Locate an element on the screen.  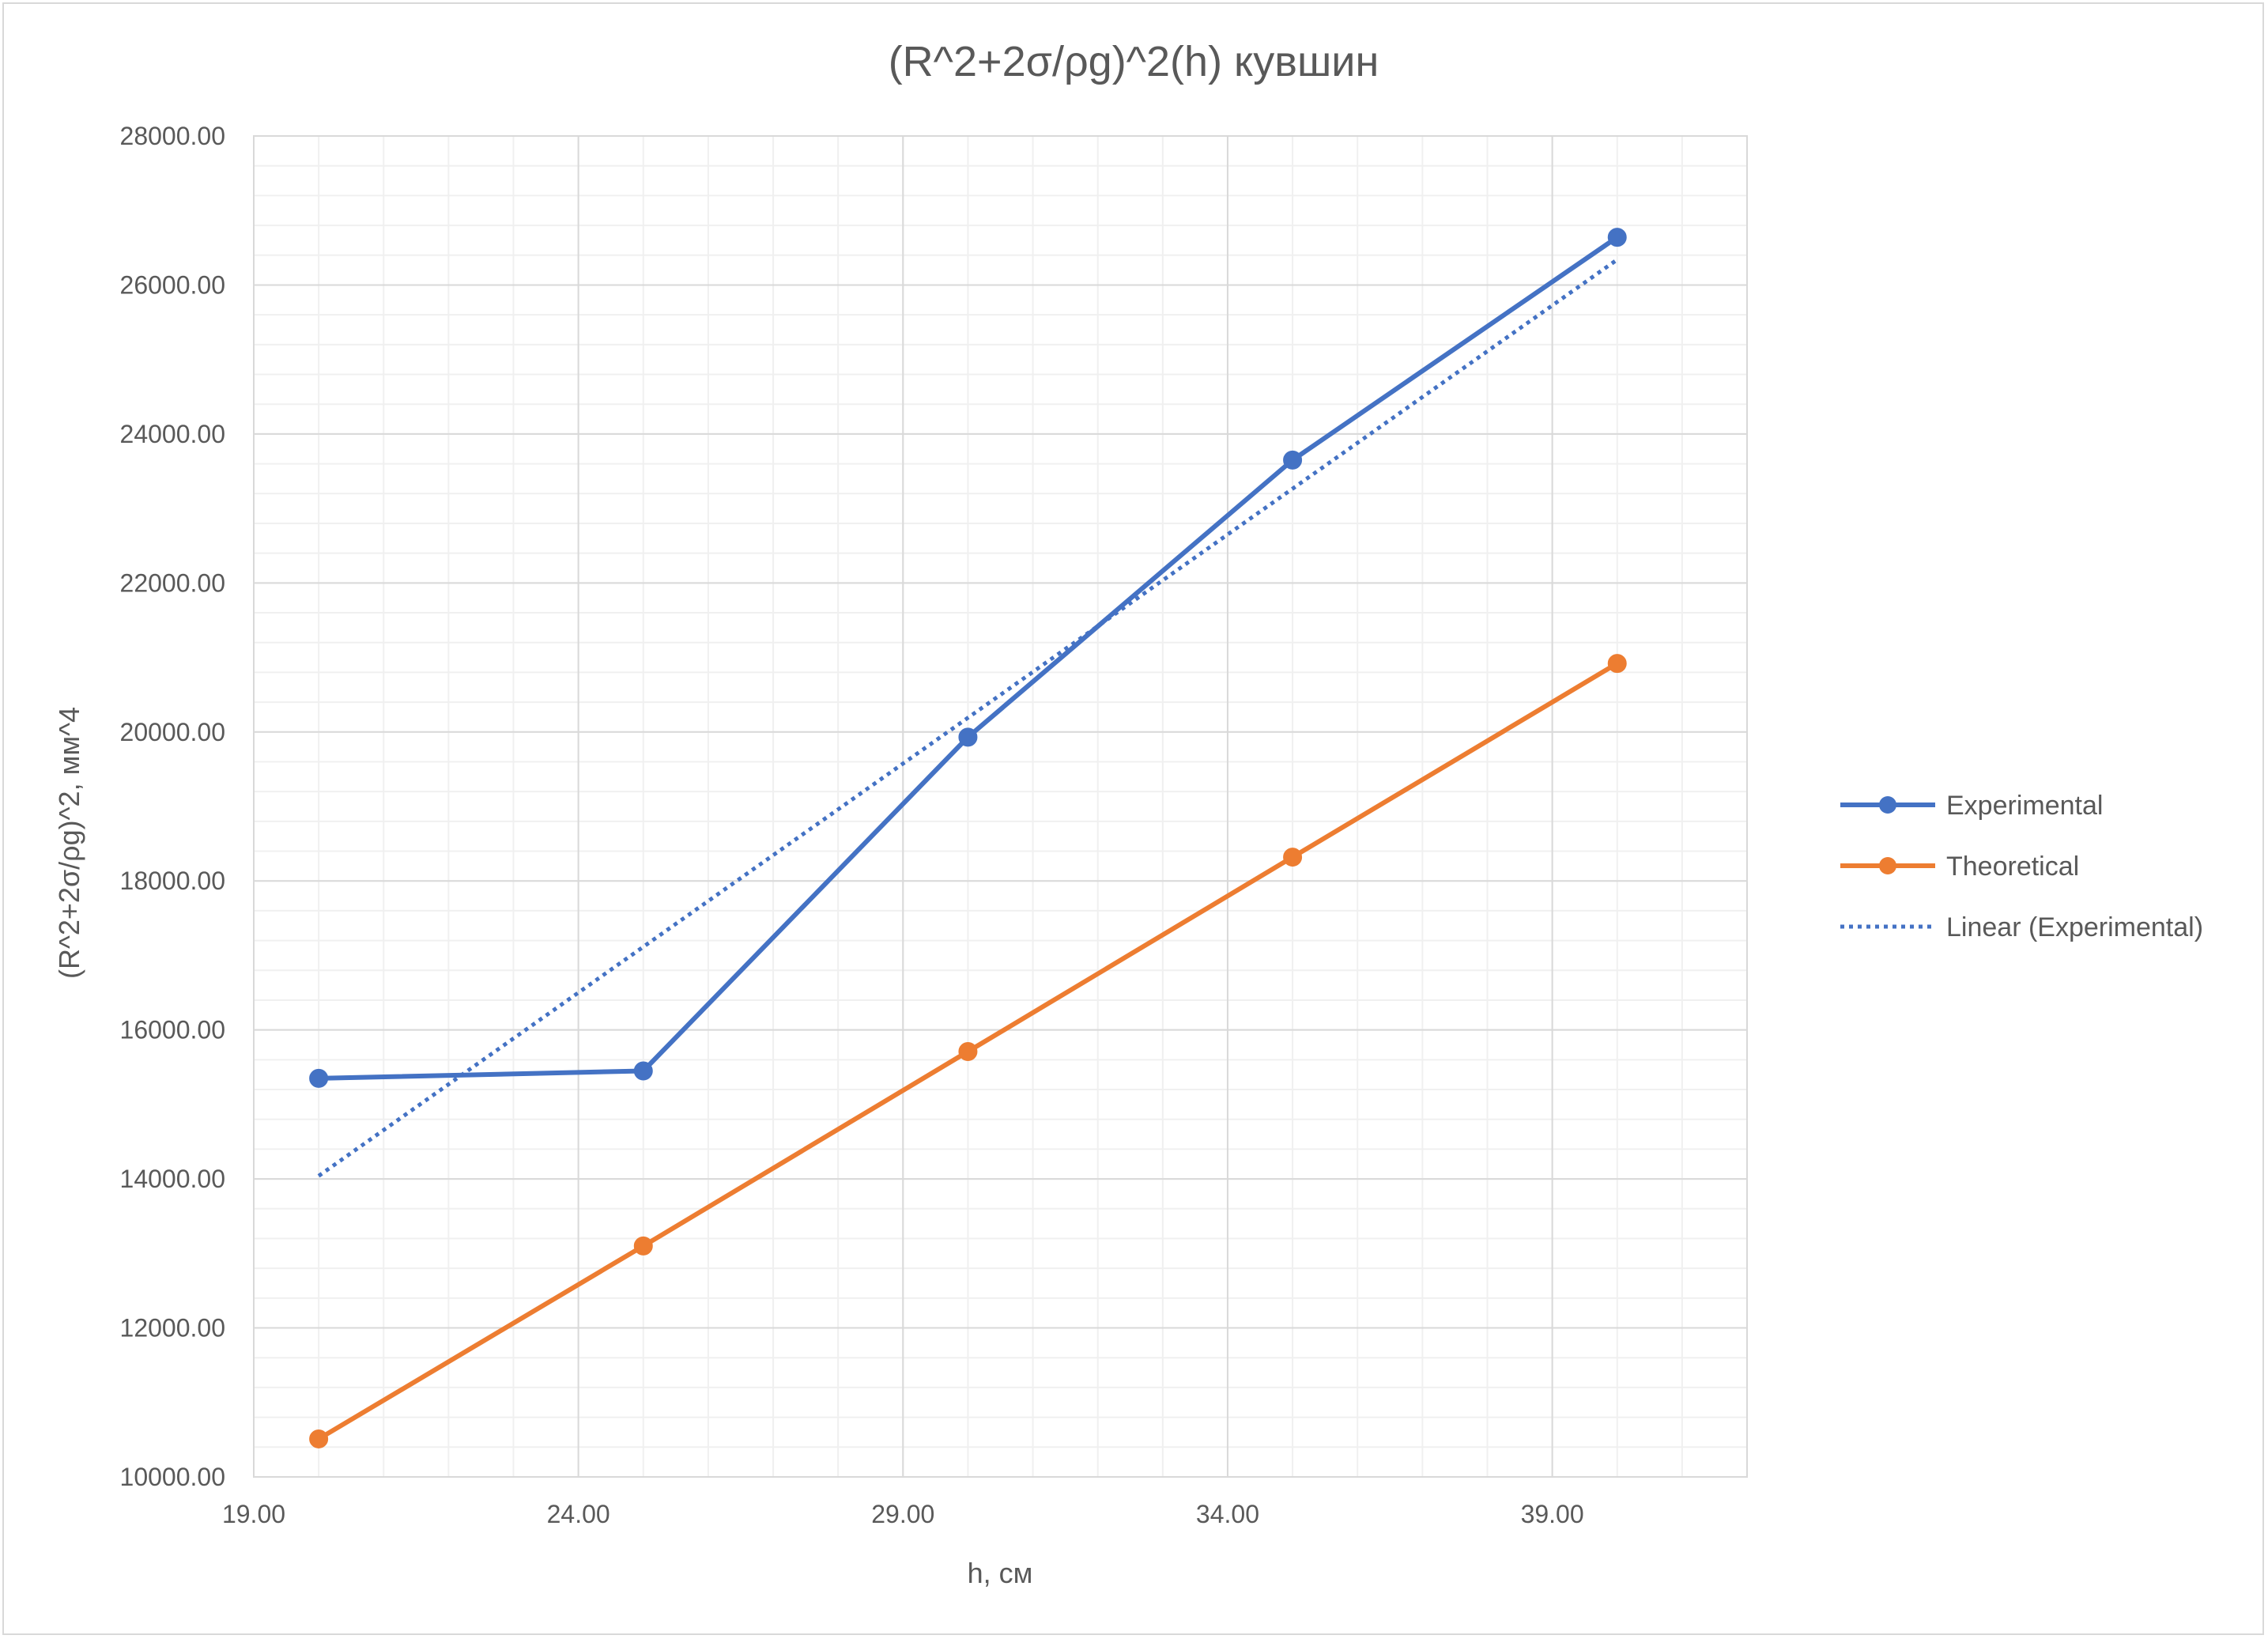
x-tick-label: 34.00 is located at coordinates (1227, 1514).